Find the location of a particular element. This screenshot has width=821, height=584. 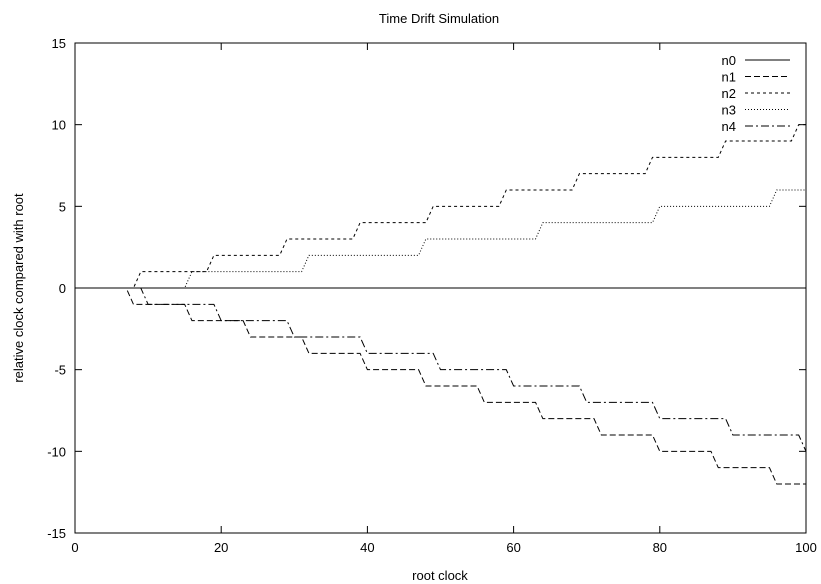

y-tick-label: -15 is located at coordinates (56, 533).